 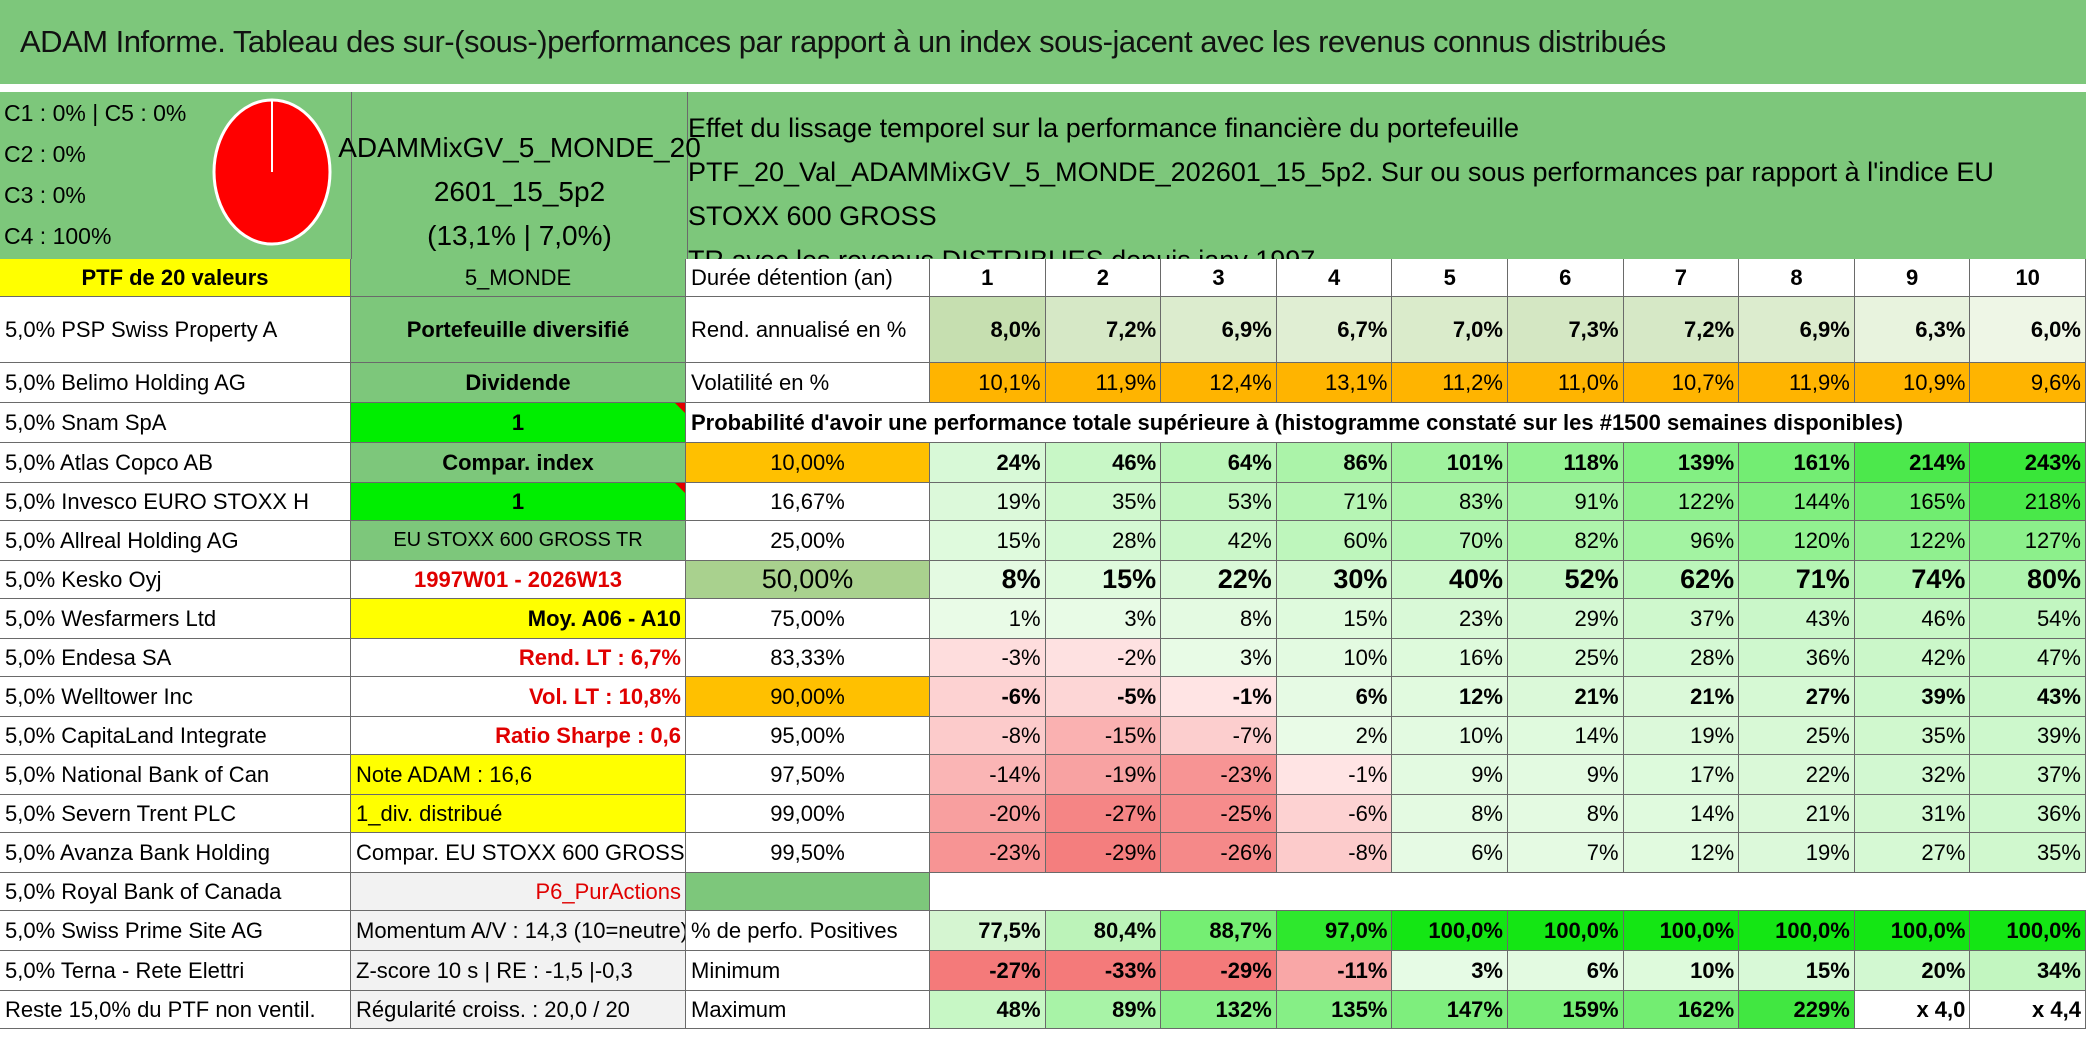 What do you see at coordinates (1450, 814) in the screenshot?
I see `prob-10-year-5: 8%` at bounding box center [1450, 814].